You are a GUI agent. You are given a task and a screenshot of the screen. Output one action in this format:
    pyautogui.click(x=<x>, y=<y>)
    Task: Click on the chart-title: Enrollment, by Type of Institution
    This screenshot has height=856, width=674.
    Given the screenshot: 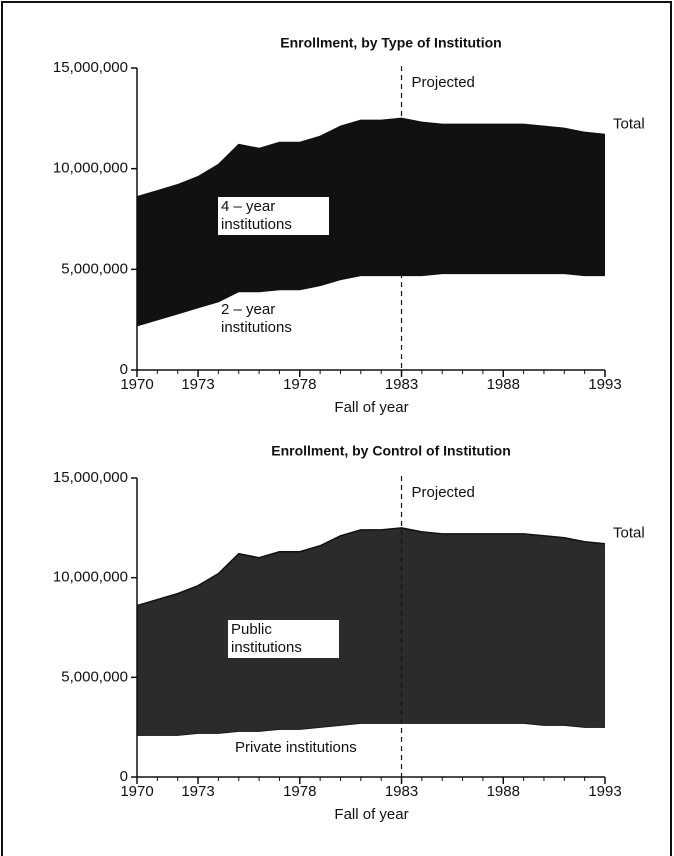 What is the action you would take?
    pyautogui.click(x=390, y=43)
    